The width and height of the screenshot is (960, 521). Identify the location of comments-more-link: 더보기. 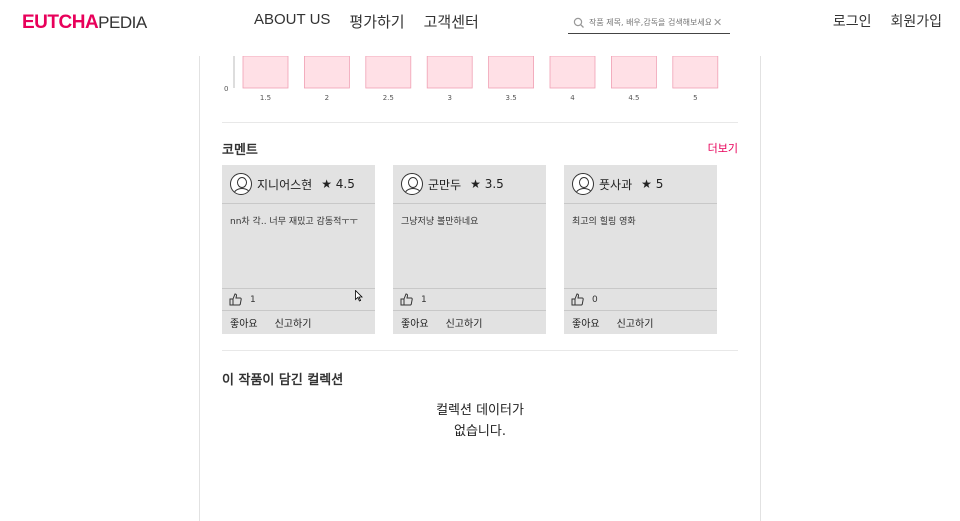
(722, 148).